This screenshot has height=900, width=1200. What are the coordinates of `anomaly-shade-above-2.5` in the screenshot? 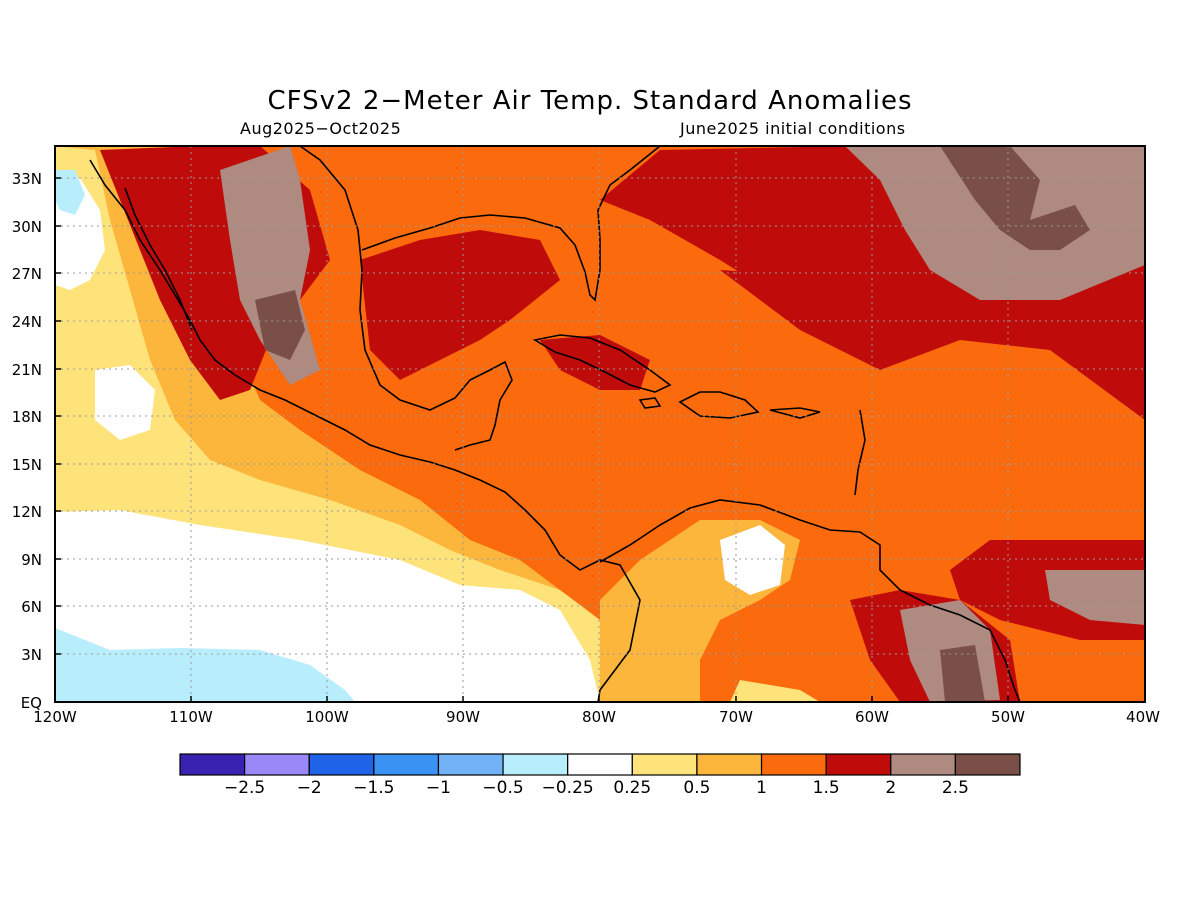 It's located at (1015, 198).